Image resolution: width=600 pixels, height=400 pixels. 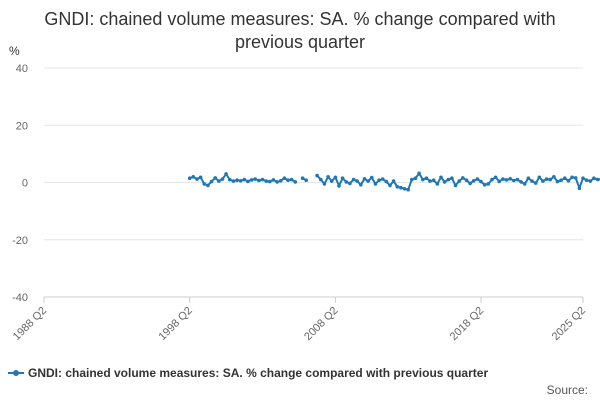 What do you see at coordinates (14, 51) in the screenshot?
I see `y-axis-unit-label: %` at bounding box center [14, 51].